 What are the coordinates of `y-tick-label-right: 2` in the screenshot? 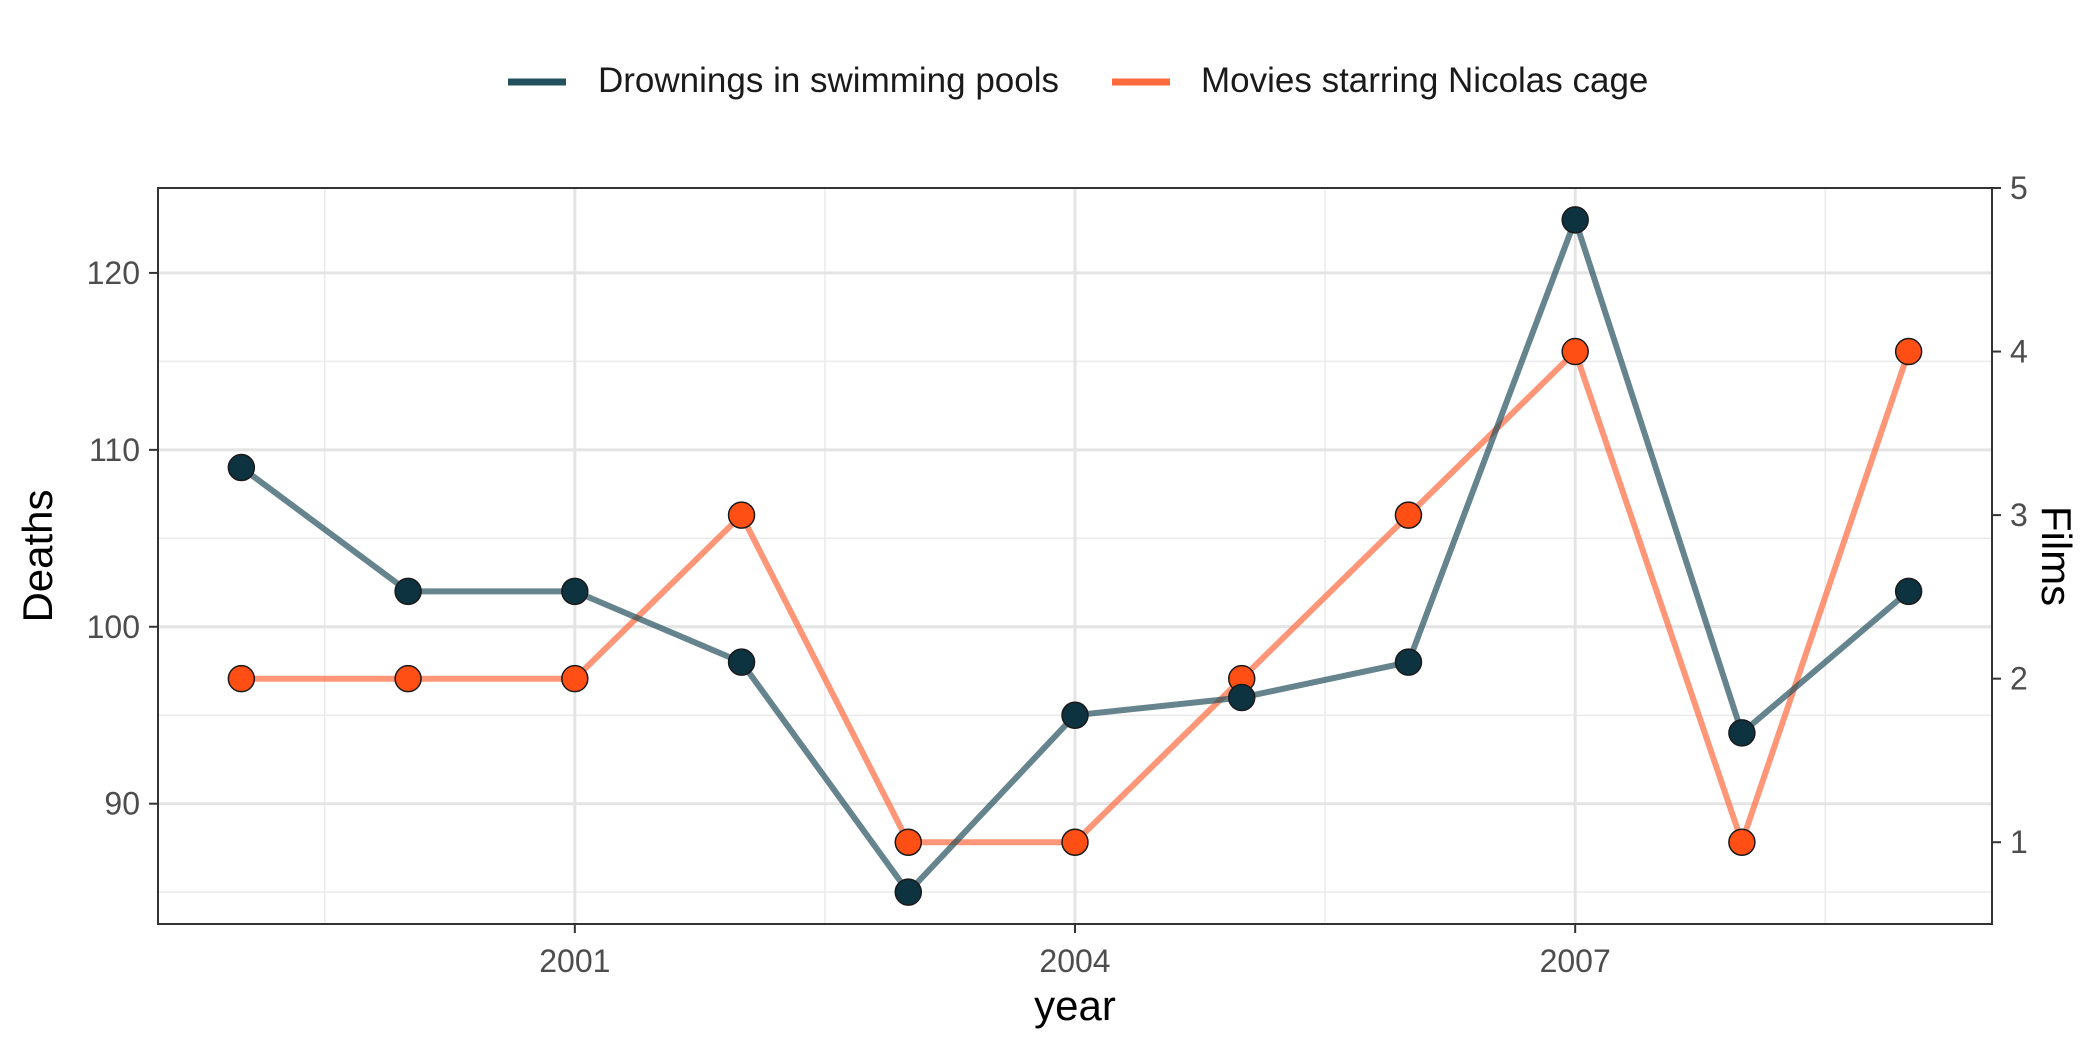 It's located at (2019, 679).